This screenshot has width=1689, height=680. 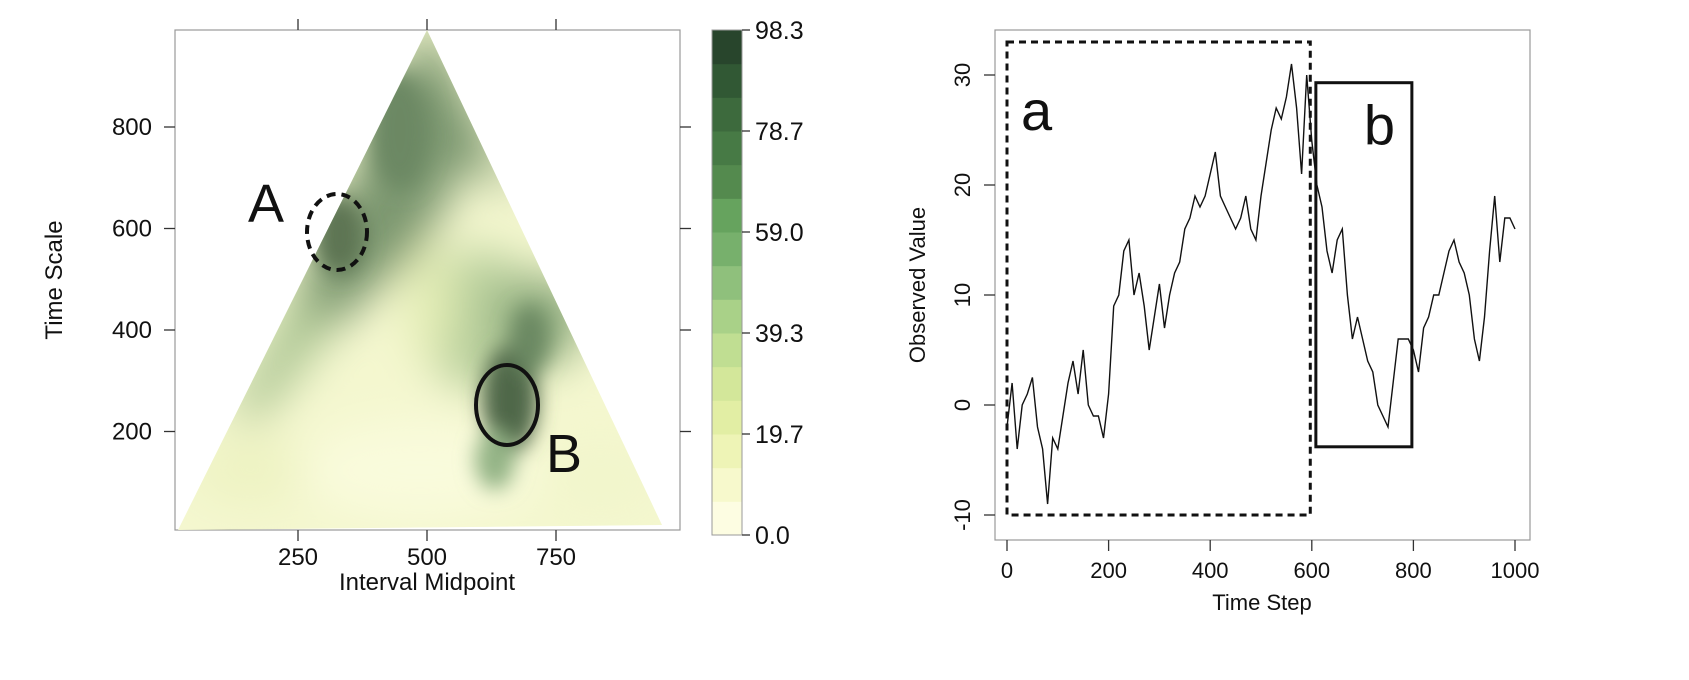 I want to click on y-tick-label: 0, so click(x=962, y=405).